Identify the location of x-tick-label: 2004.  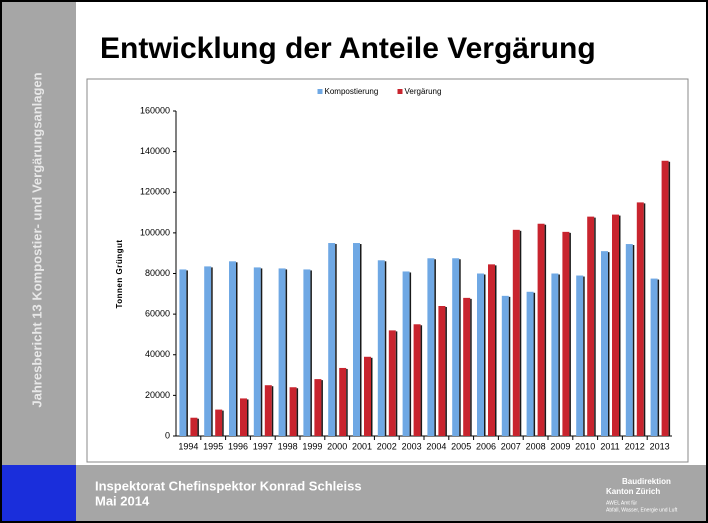
(436, 446).